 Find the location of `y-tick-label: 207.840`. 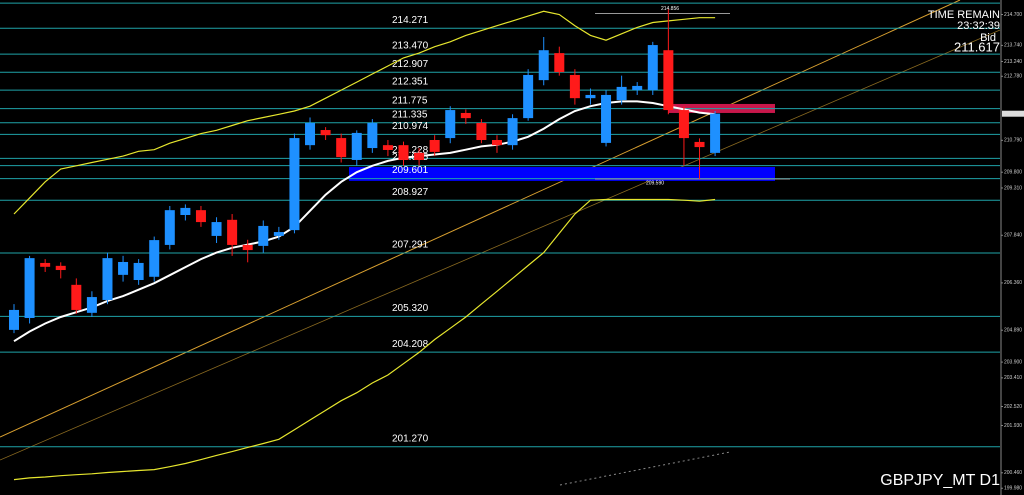

y-tick-label: 207.840 is located at coordinates (1013, 236).